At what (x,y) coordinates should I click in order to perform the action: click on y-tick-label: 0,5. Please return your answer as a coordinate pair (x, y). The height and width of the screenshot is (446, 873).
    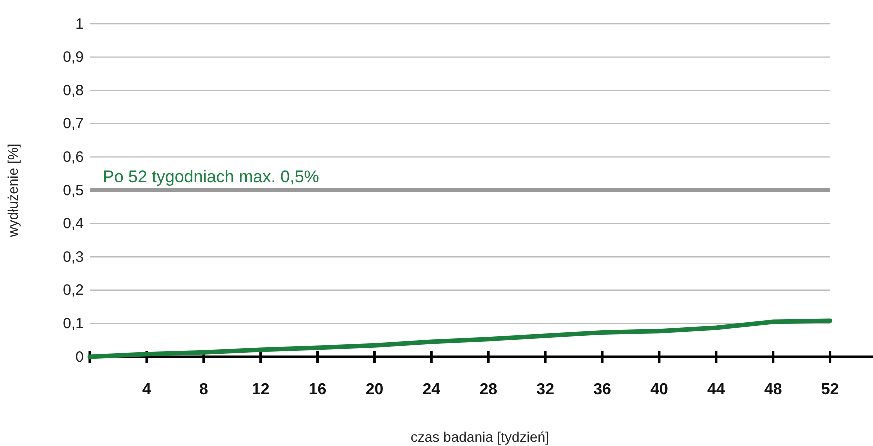
    Looking at the image, I should click on (73, 191).